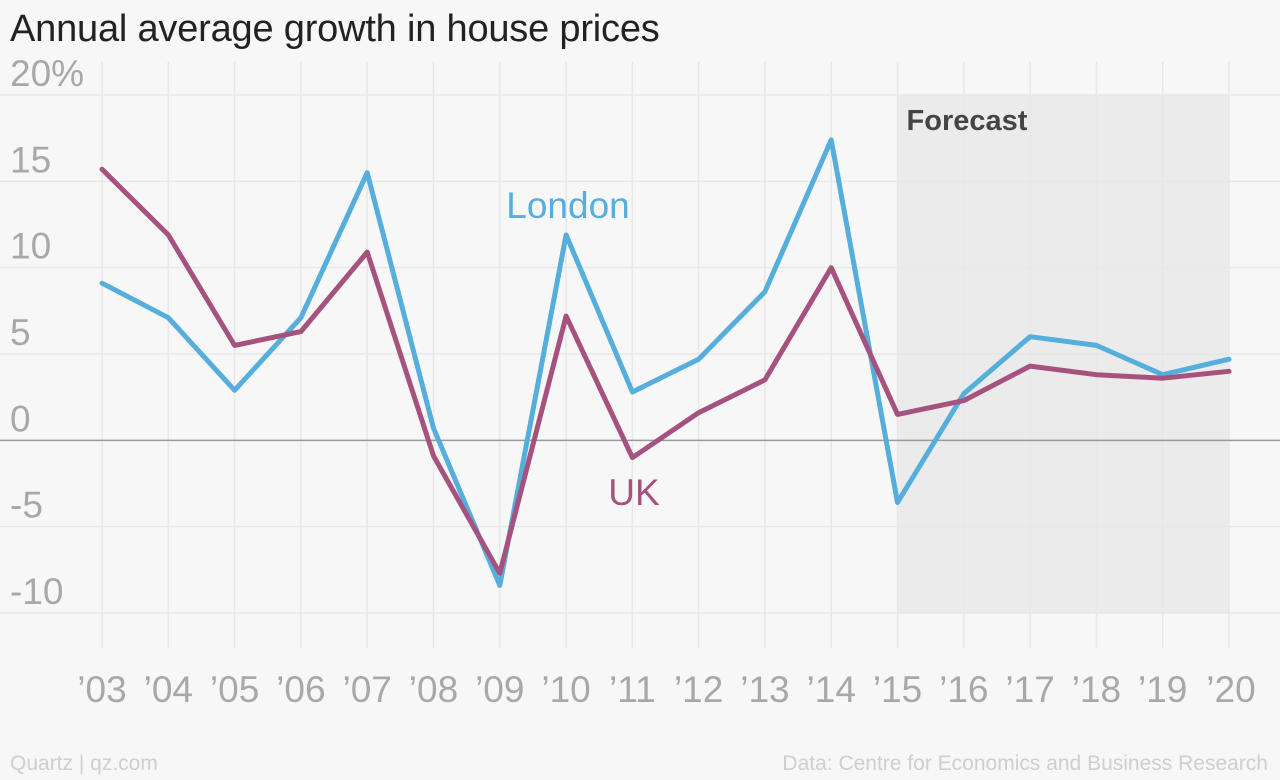 Image resolution: width=1280 pixels, height=780 pixels. I want to click on x-tick-label: ’08, so click(433, 689).